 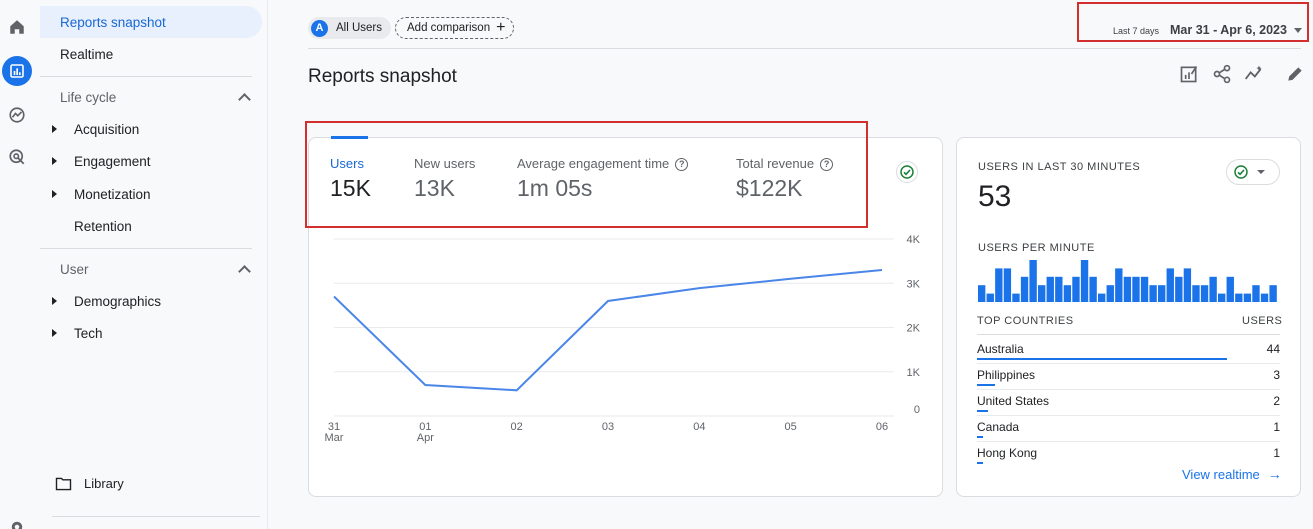 I want to click on y-tick-label: 1K, so click(x=914, y=373).